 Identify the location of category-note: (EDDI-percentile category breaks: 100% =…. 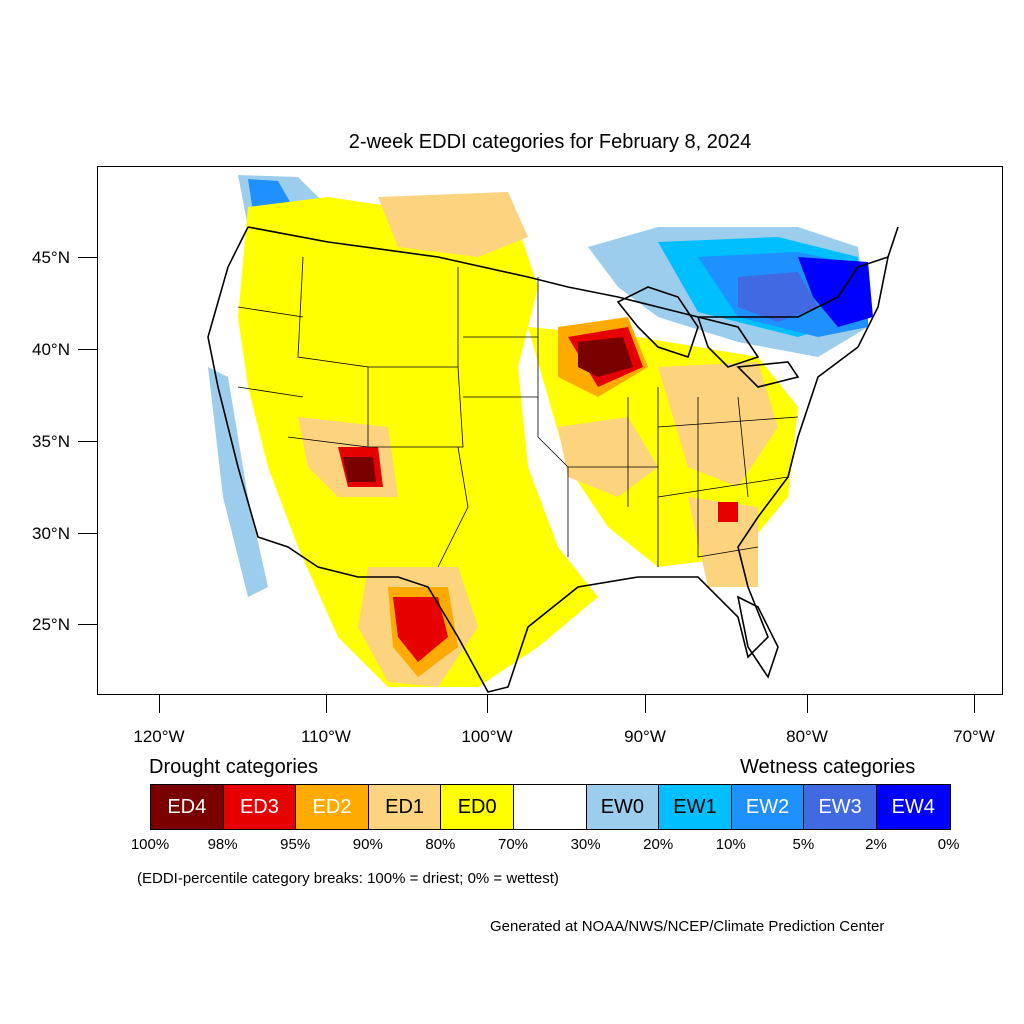
(348, 878).